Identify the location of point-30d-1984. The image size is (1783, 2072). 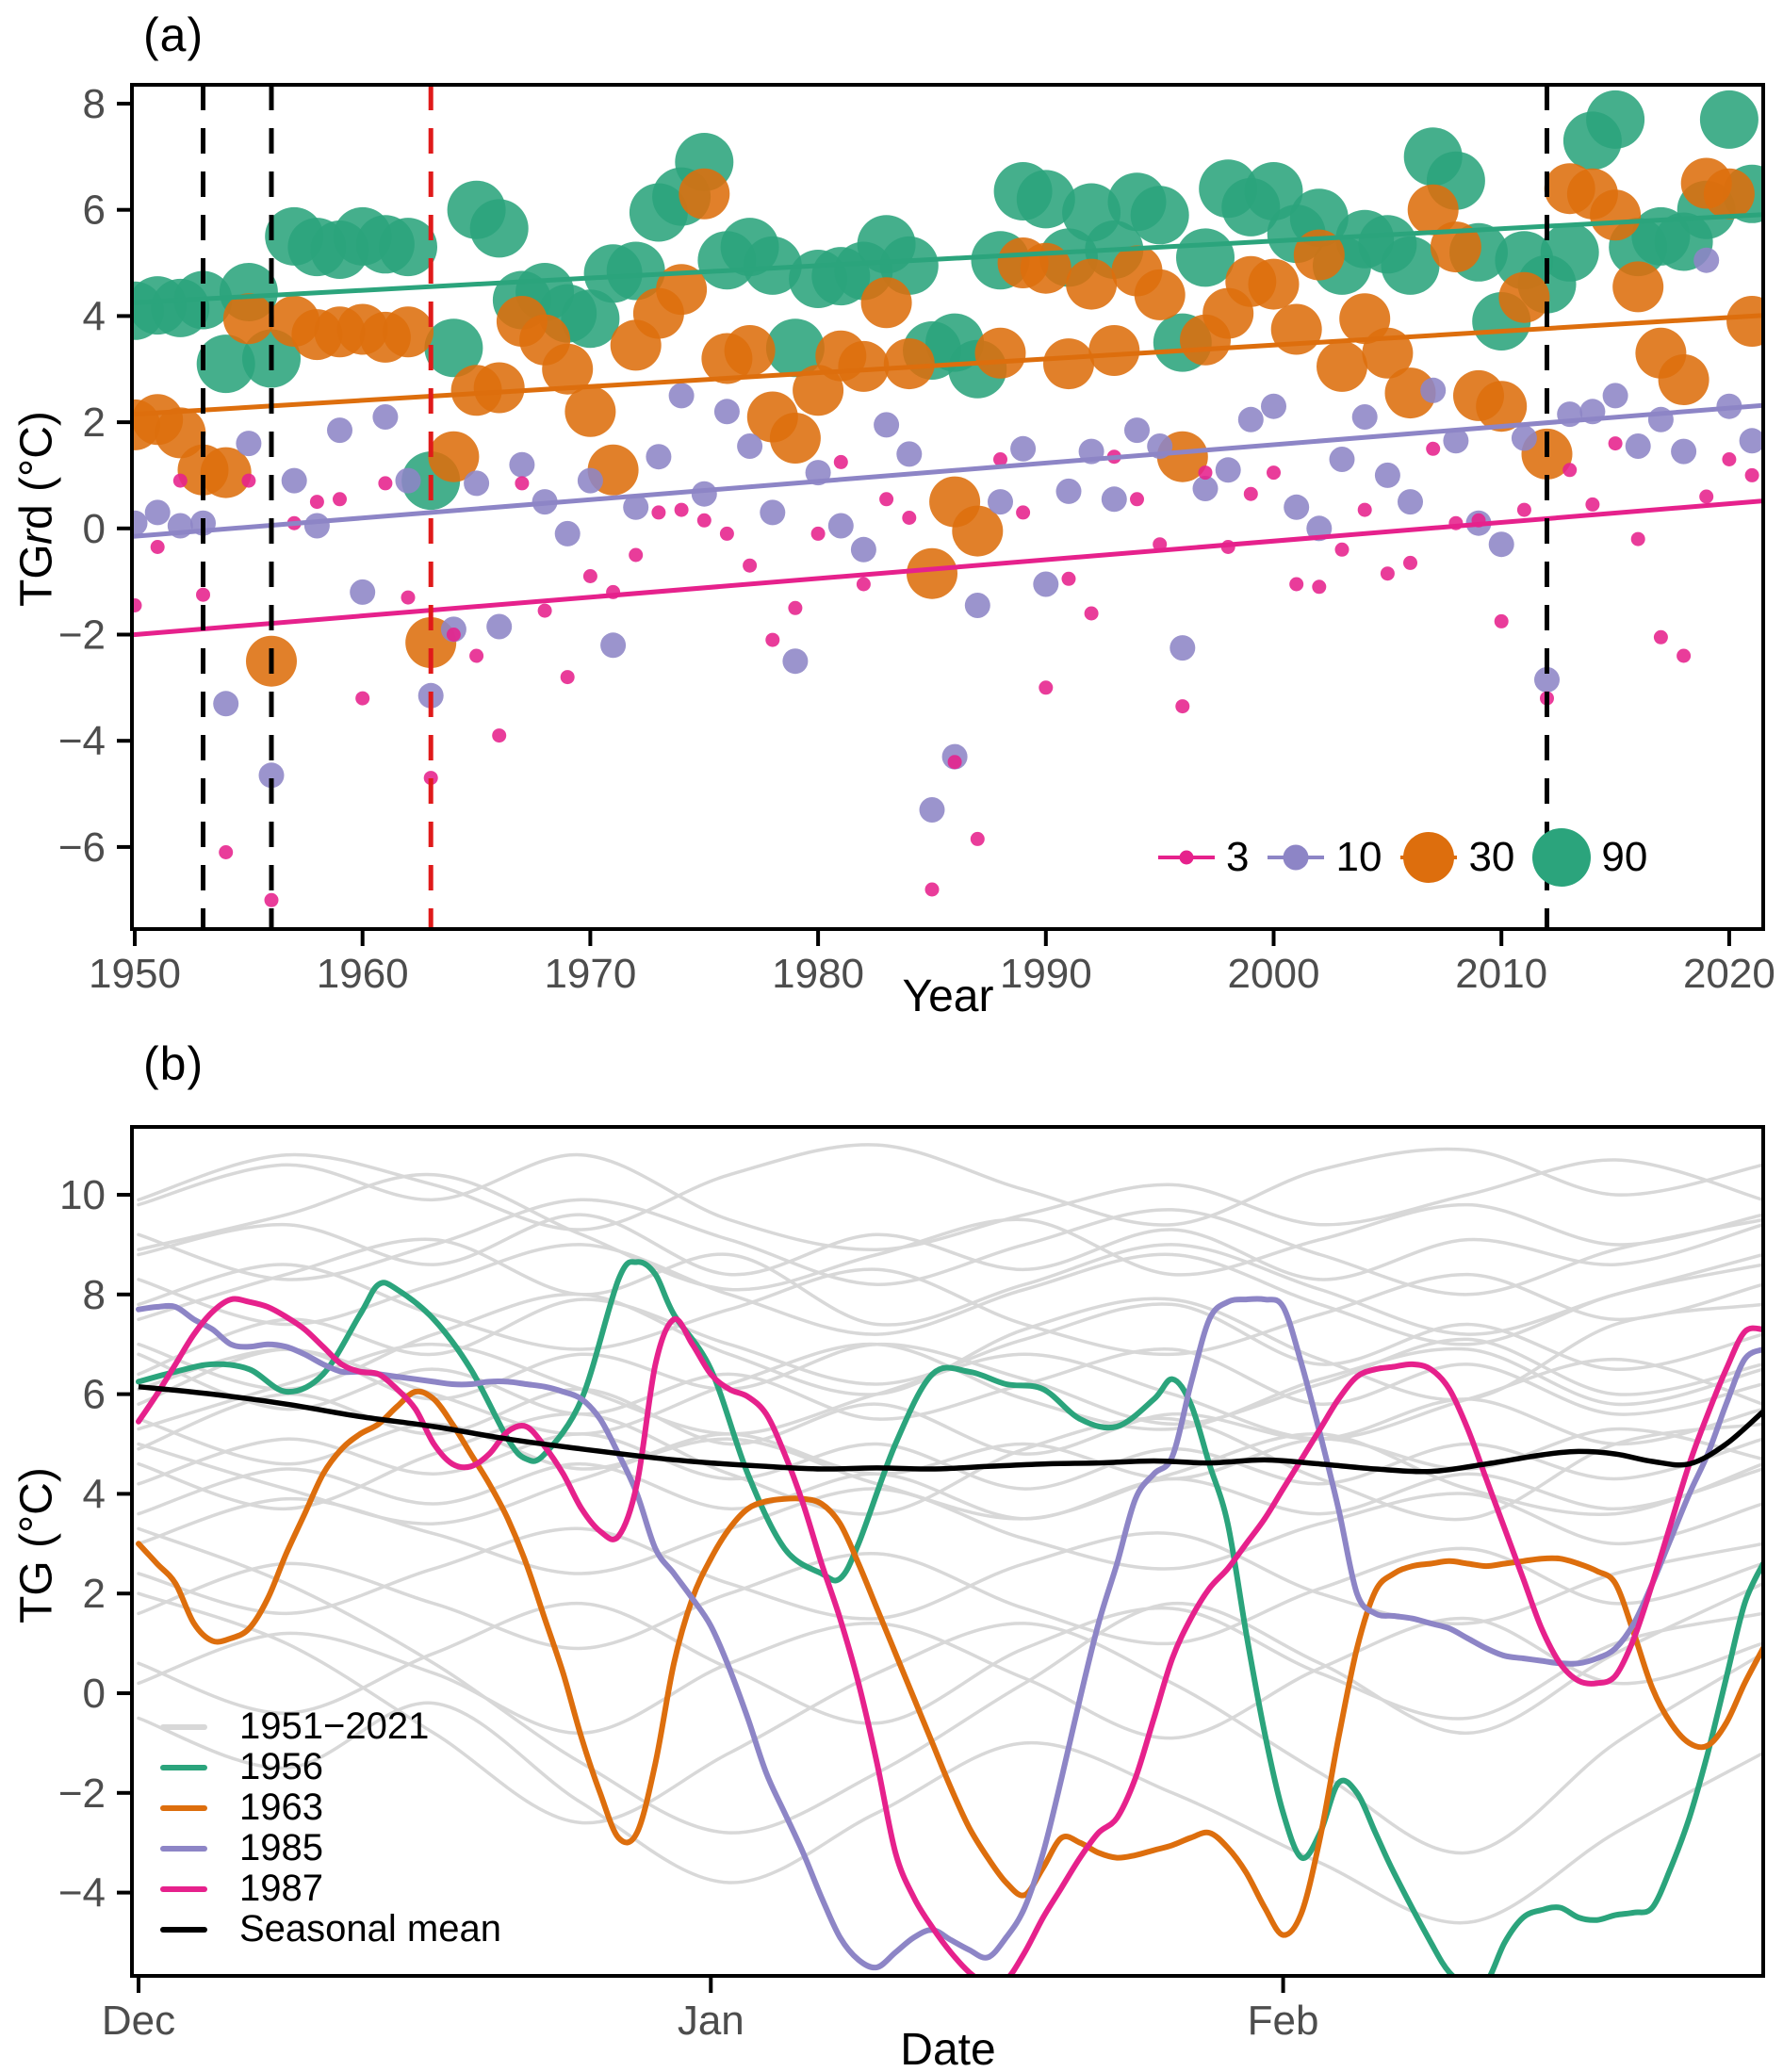
(909, 364).